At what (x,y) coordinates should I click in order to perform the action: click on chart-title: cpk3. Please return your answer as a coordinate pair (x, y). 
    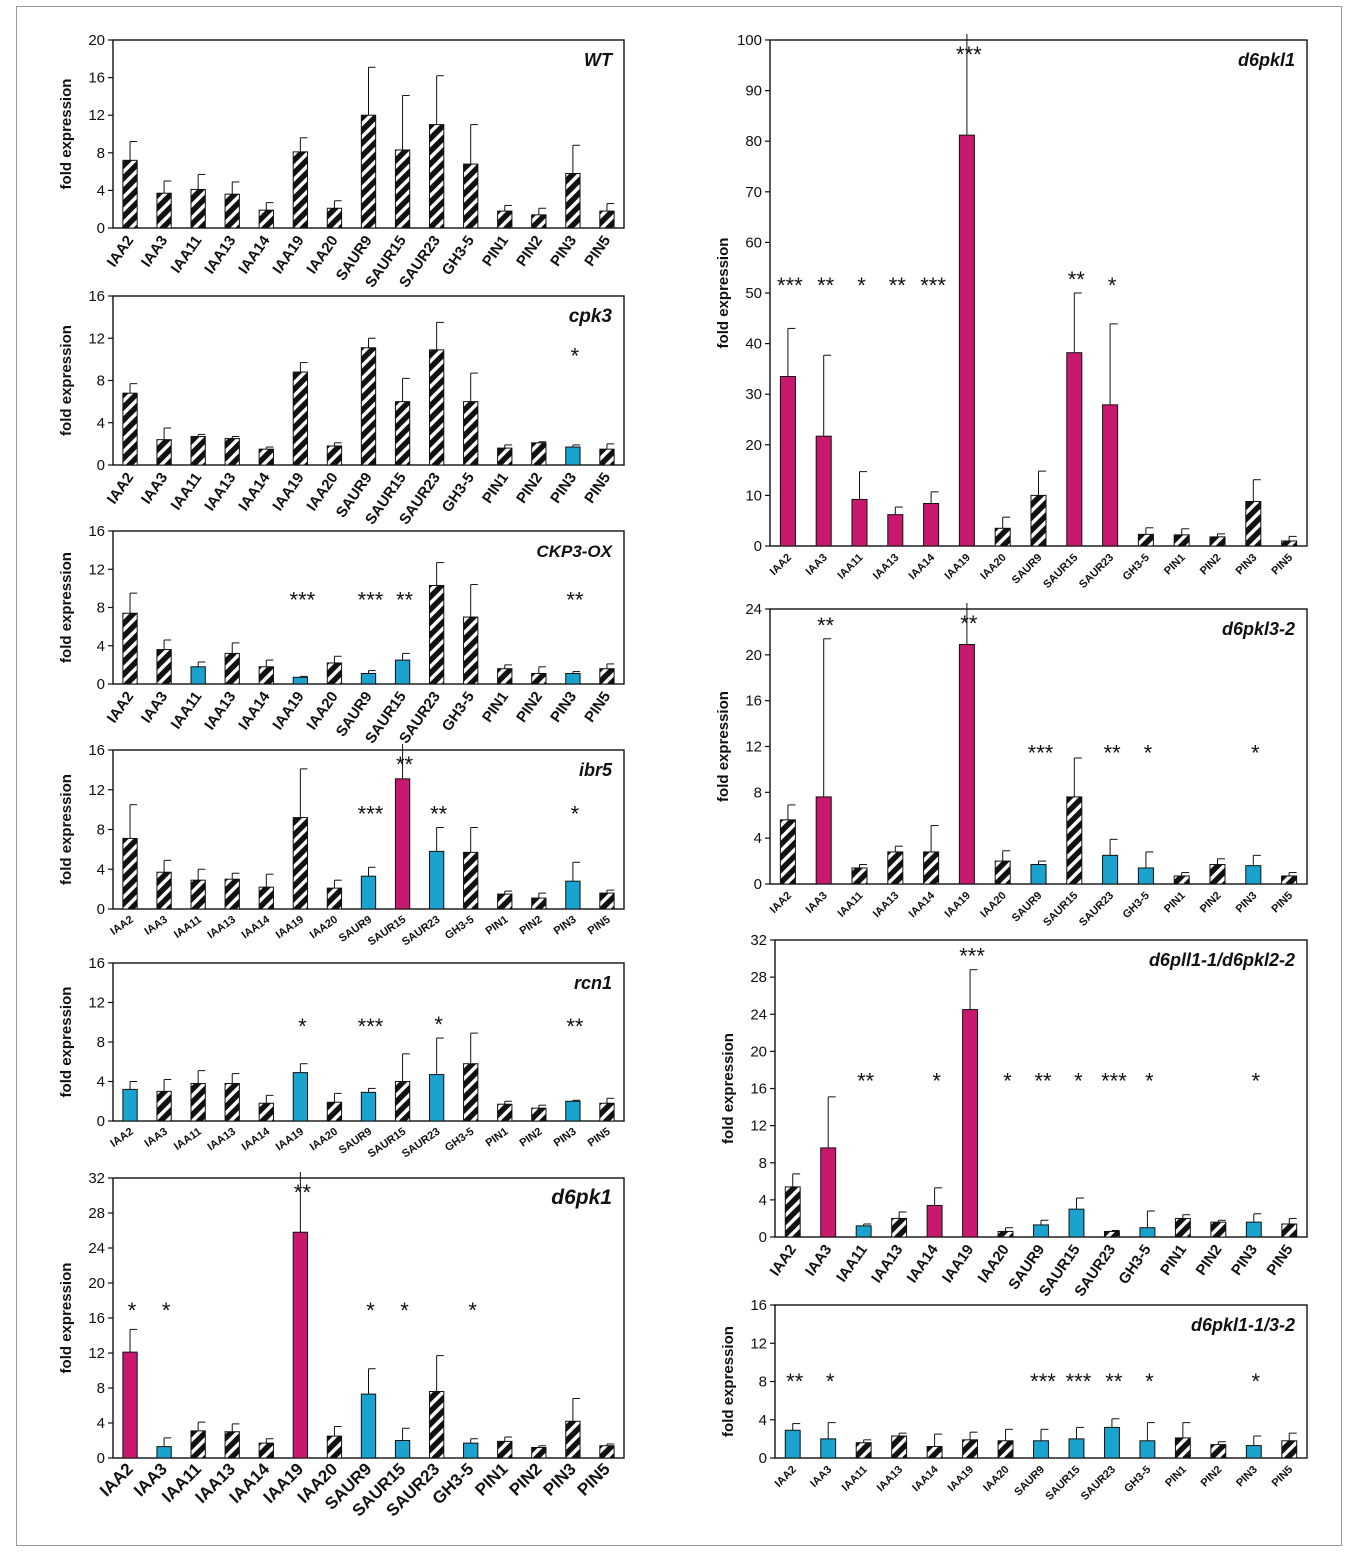
    Looking at the image, I should click on (591, 316).